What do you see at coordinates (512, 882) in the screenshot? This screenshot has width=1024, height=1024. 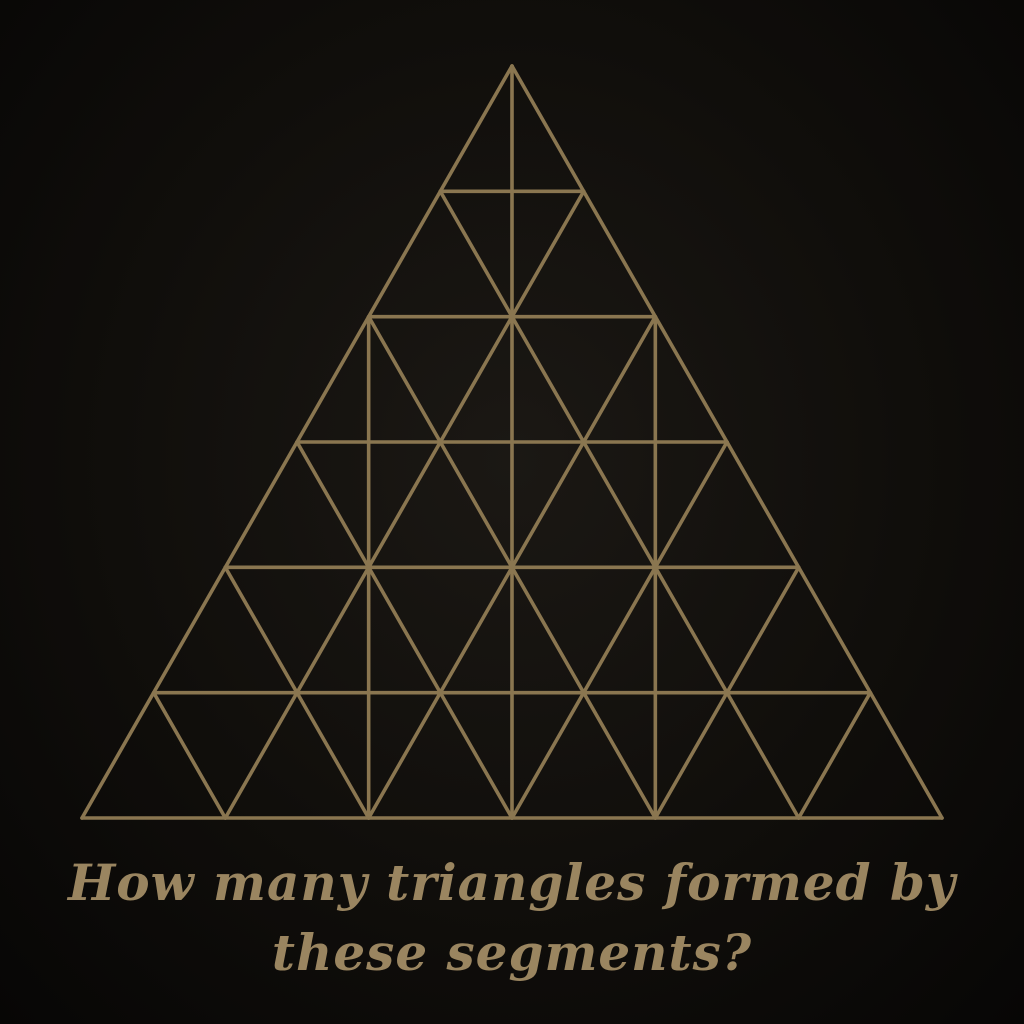 I see `question-line-1: How many triangles formed by` at bounding box center [512, 882].